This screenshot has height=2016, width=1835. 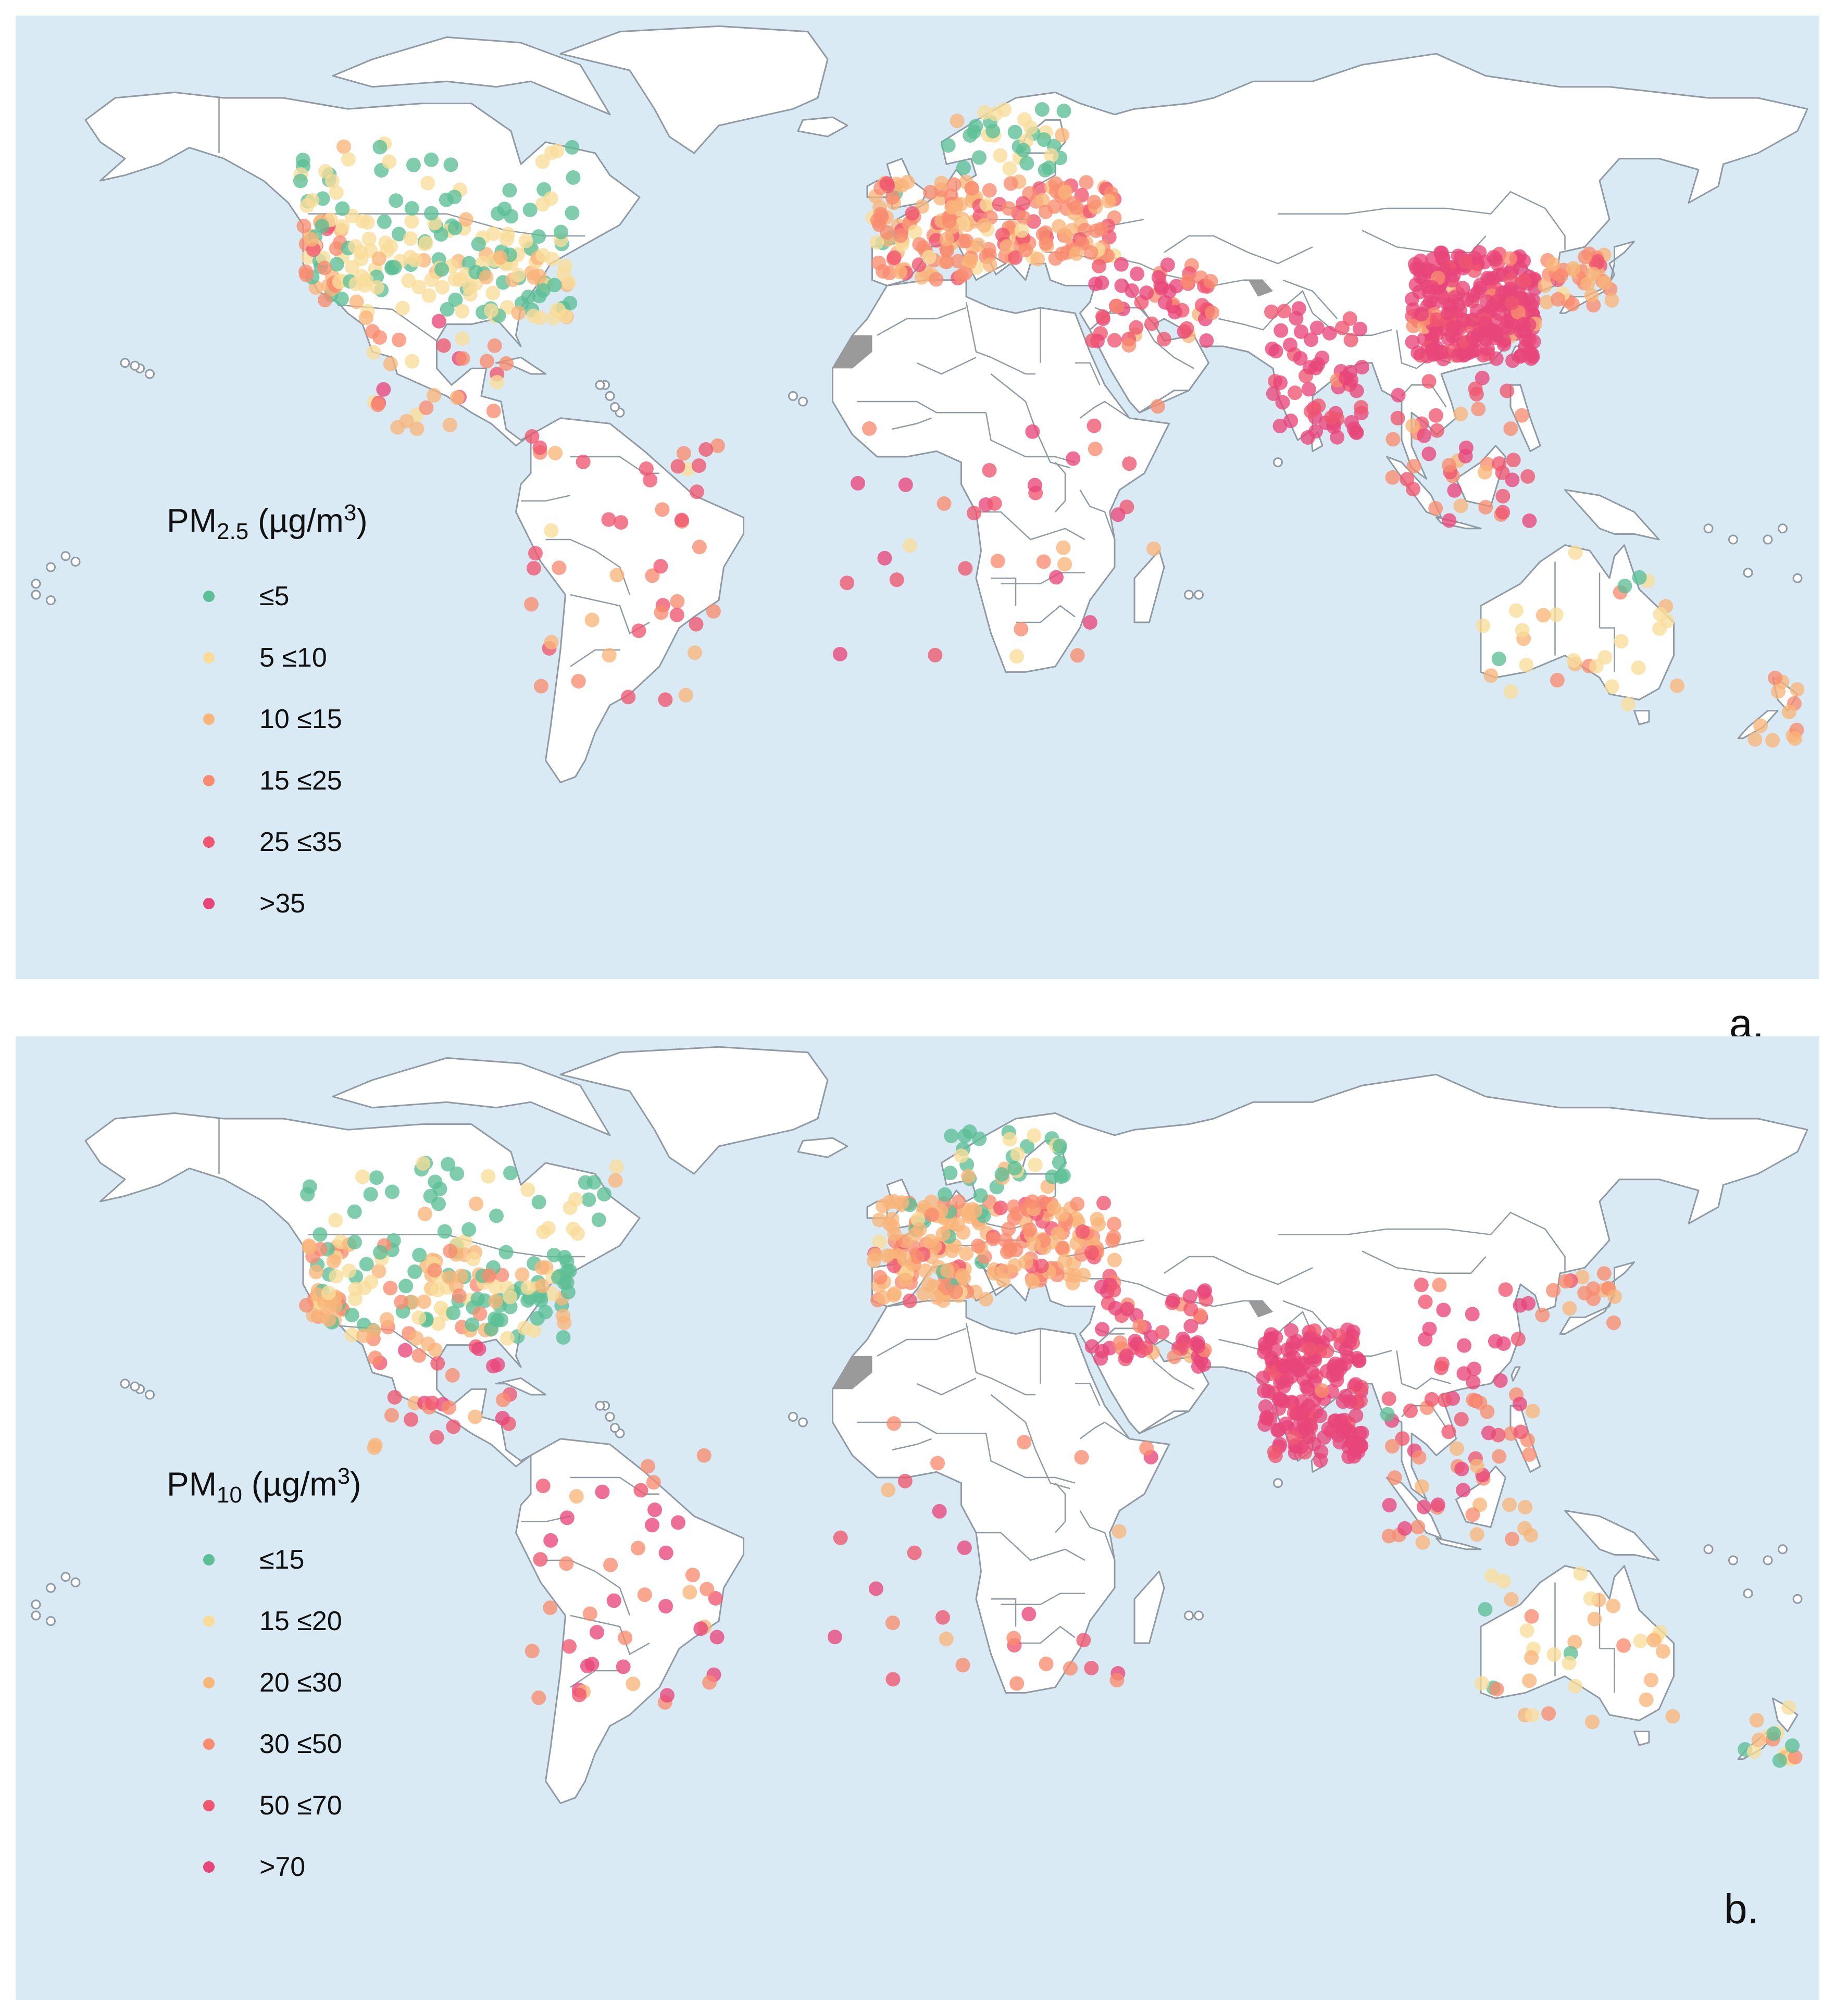 I want to click on legend-item: >70, so click(x=264, y=1867).